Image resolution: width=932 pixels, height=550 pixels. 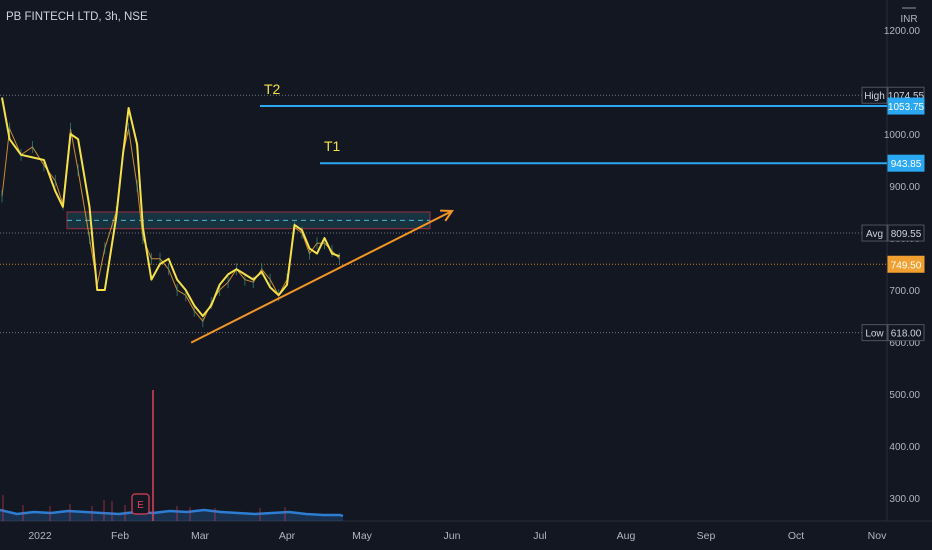 I want to click on x-tick-label: Feb, so click(x=120, y=536).